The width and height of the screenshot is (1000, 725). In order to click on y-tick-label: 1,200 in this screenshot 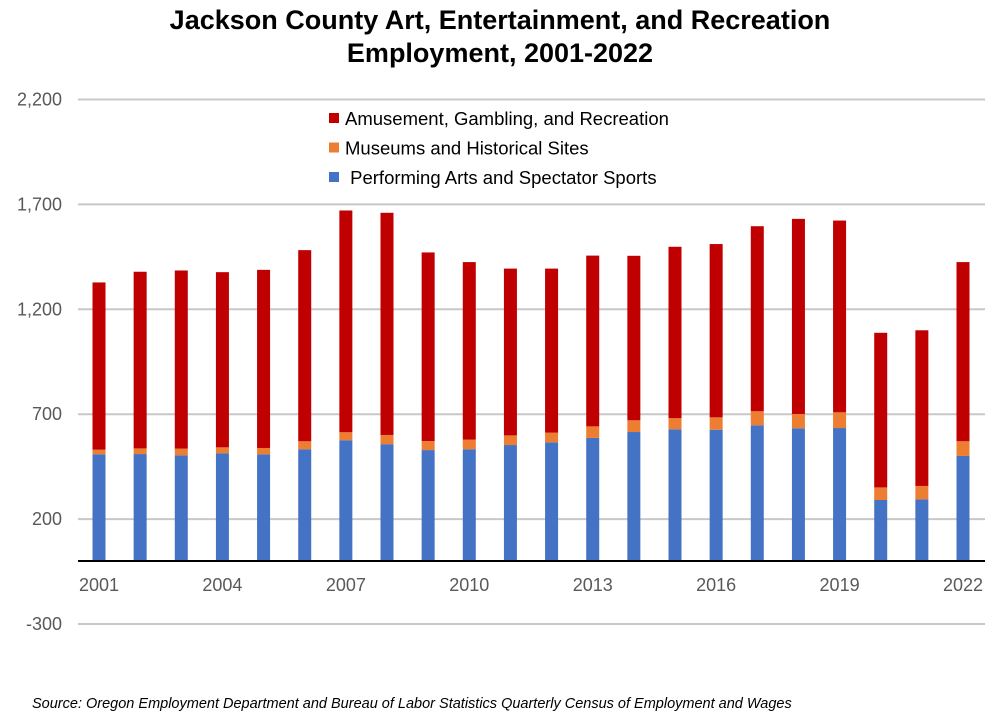, I will do `click(39, 309)`.